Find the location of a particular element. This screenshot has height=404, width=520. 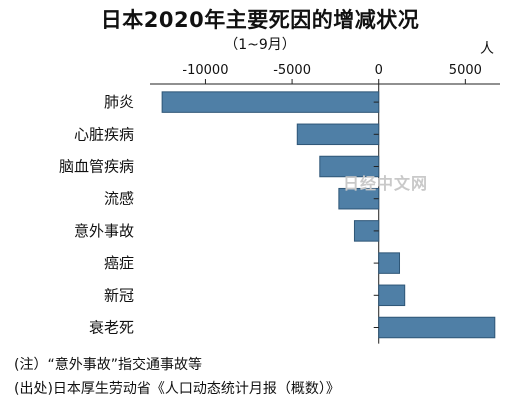

watermark: 日经中文网 is located at coordinates (386, 183).